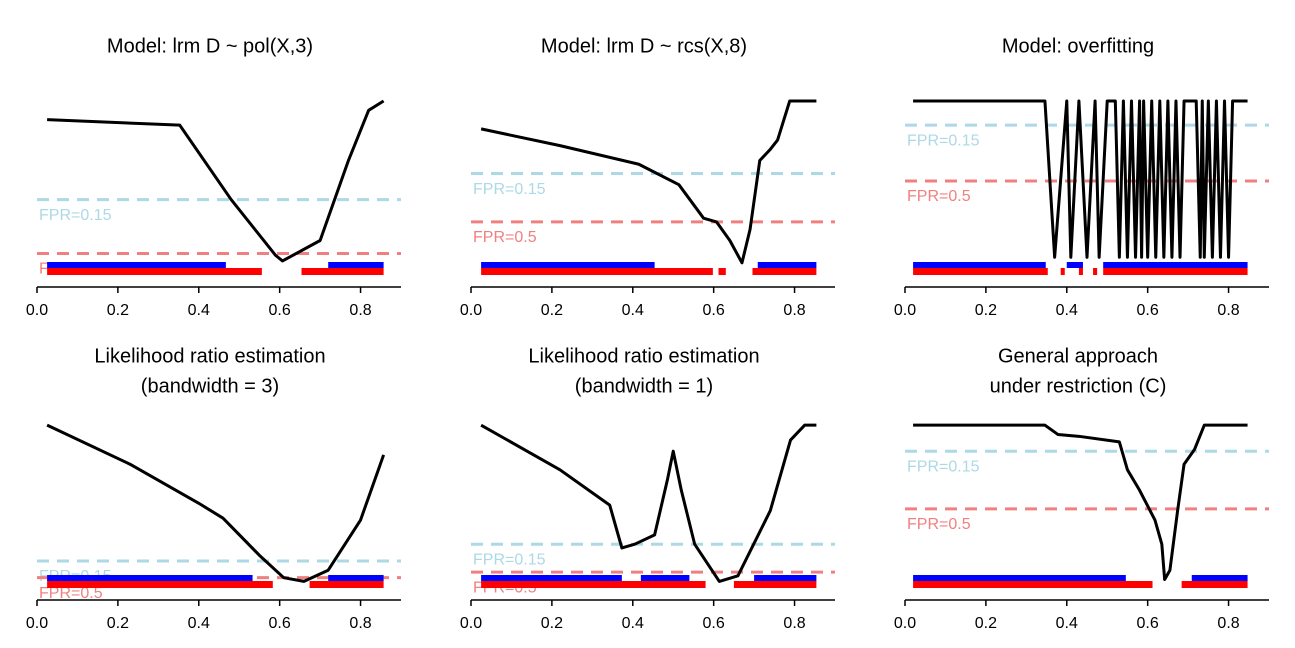 This screenshot has width=1295, height=648. What do you see at coordinates (644, 46) in the screenshot?
I see `chart-title: Model: lrm D ~ rcs(X,8)` at bounding box center [644, 46].